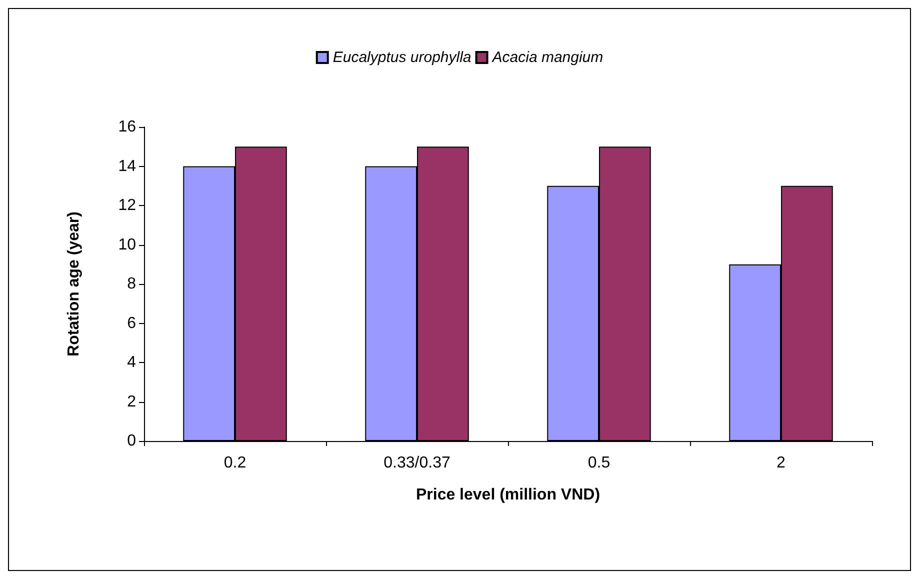 Image resolution: width=919 pixels, height=579 pixels. Describe the element at coordinates (417, 463) in the screenshot. I see `x-tick-label: 0.33/0.37` at that location.